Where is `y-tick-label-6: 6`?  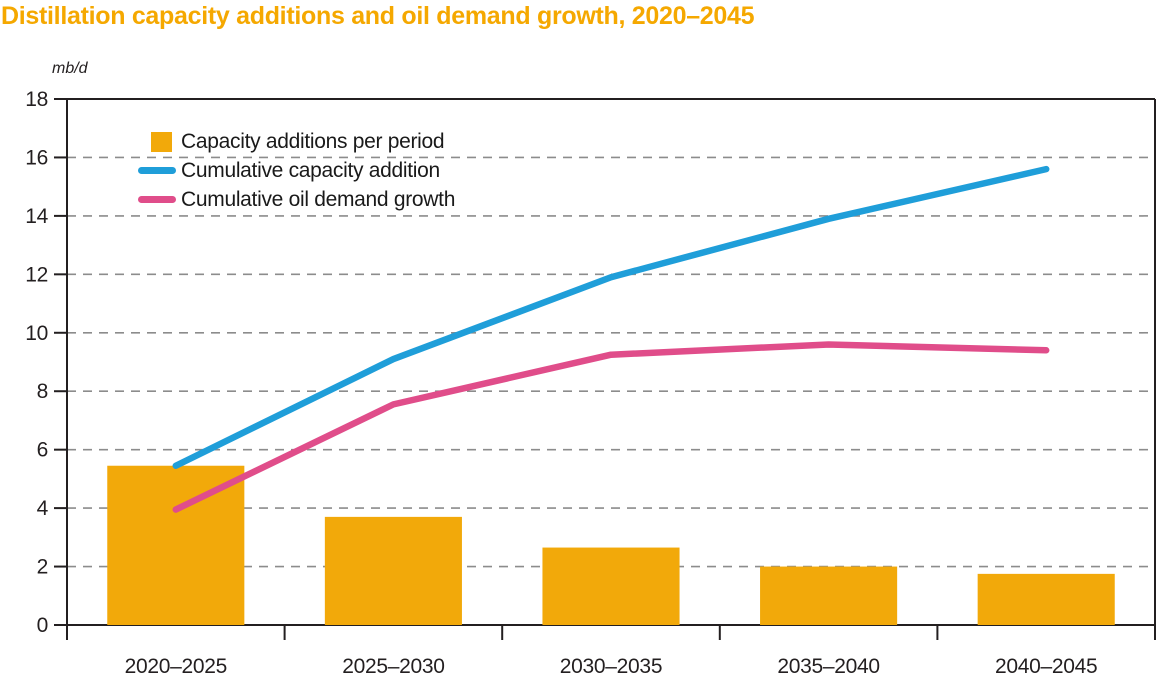 y-tick-label-6: 6 is located at coordinates (42, 450).